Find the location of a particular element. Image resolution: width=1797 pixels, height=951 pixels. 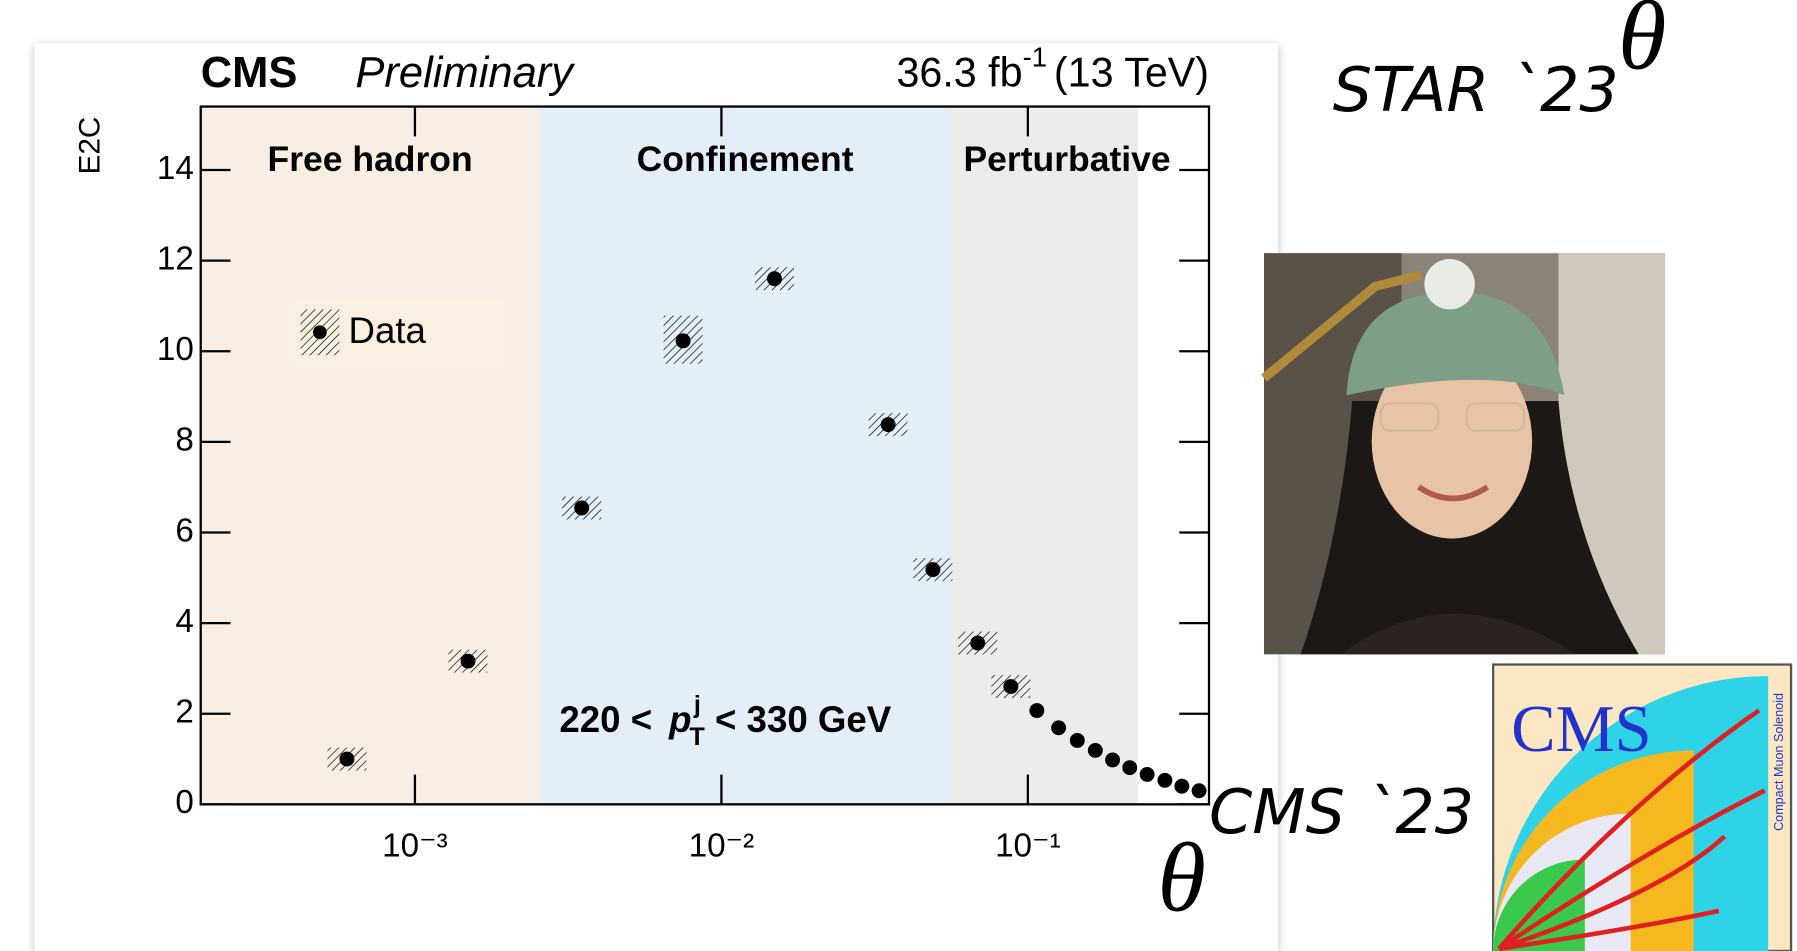

annotation-variable: p is located at coordinates (679, 719).